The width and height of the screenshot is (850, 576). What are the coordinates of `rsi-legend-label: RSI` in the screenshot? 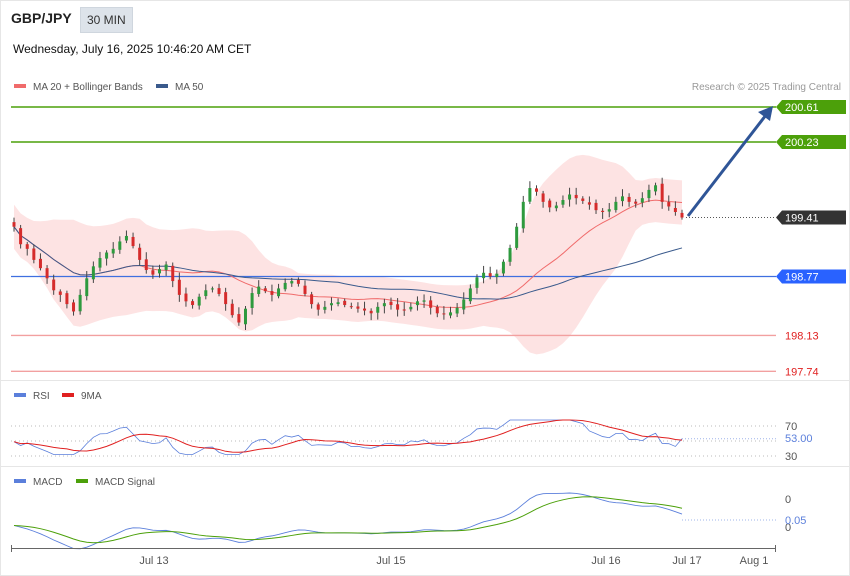 It's located at (41, 396).